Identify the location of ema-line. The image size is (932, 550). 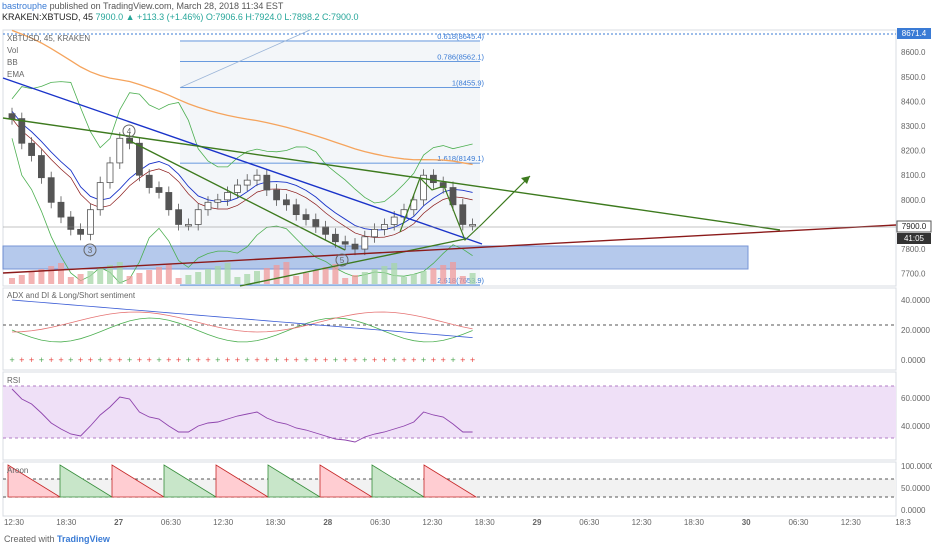
(242, 97).